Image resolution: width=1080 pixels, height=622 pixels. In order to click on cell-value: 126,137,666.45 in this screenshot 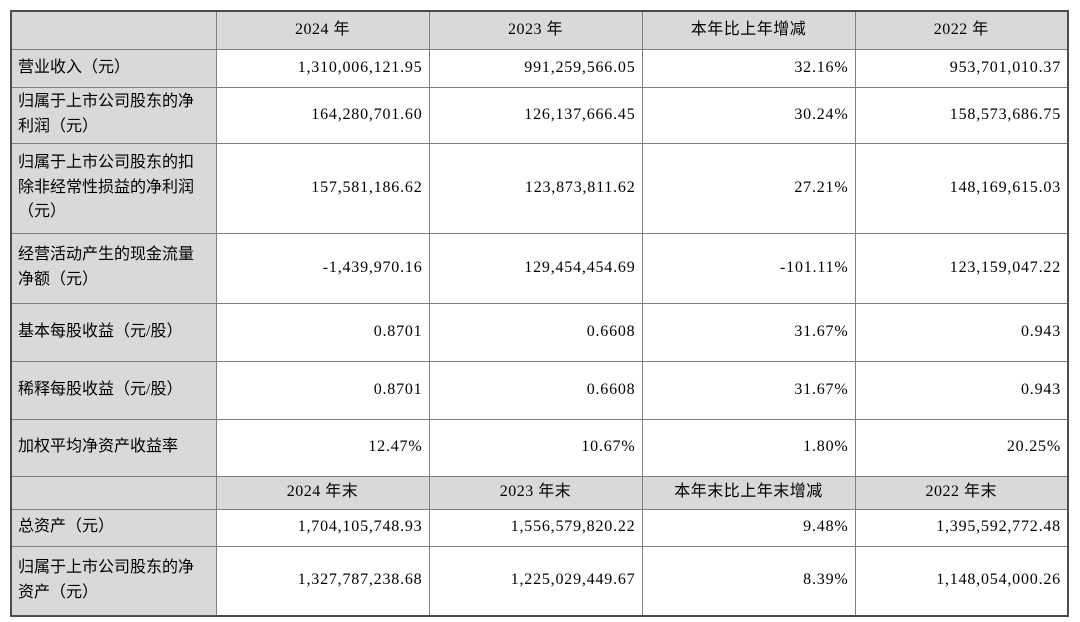, I will do `click(535, 115)`.